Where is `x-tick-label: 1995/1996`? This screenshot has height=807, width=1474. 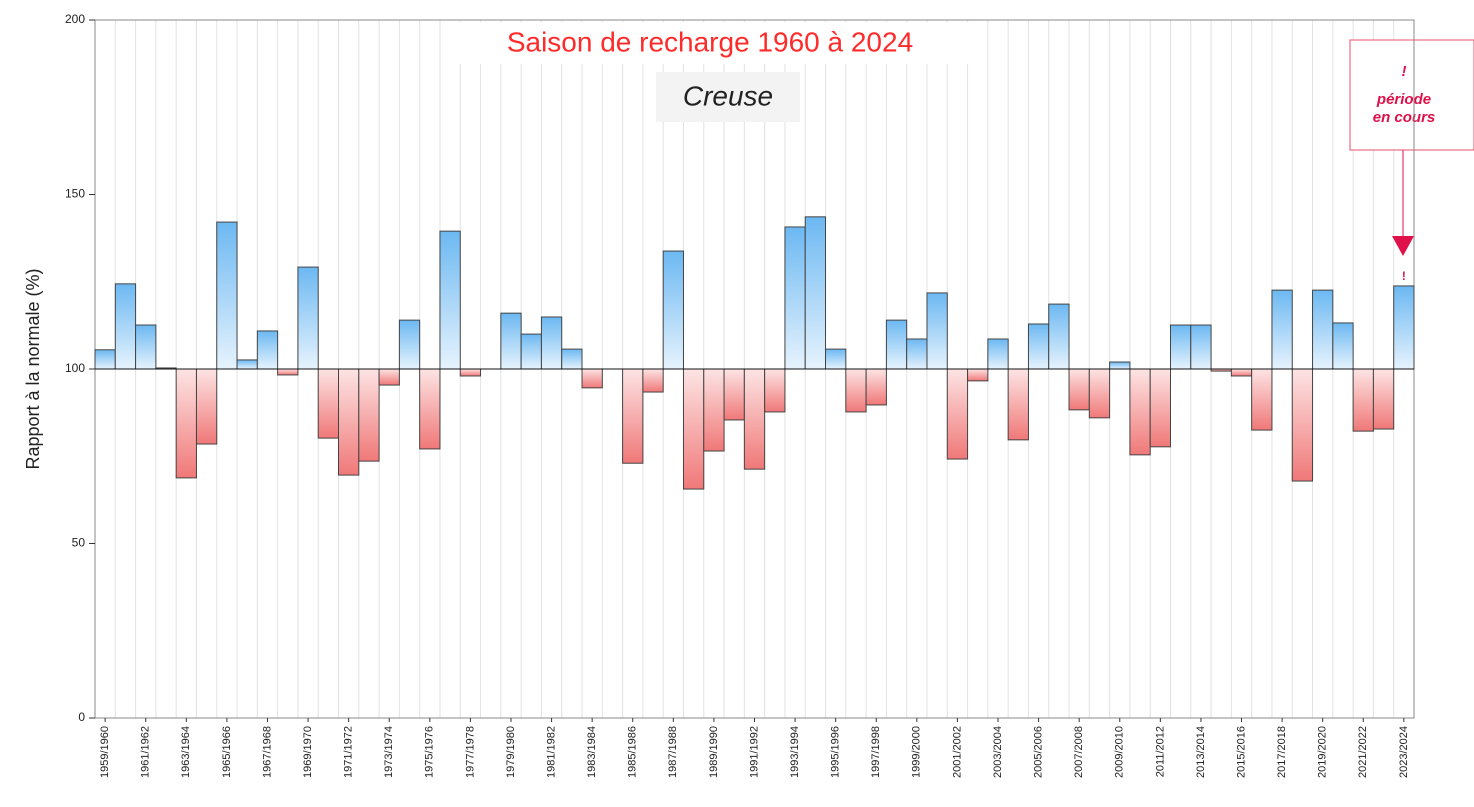 x-tick-label: 1995/1996 is located at coordinates (836, 752).